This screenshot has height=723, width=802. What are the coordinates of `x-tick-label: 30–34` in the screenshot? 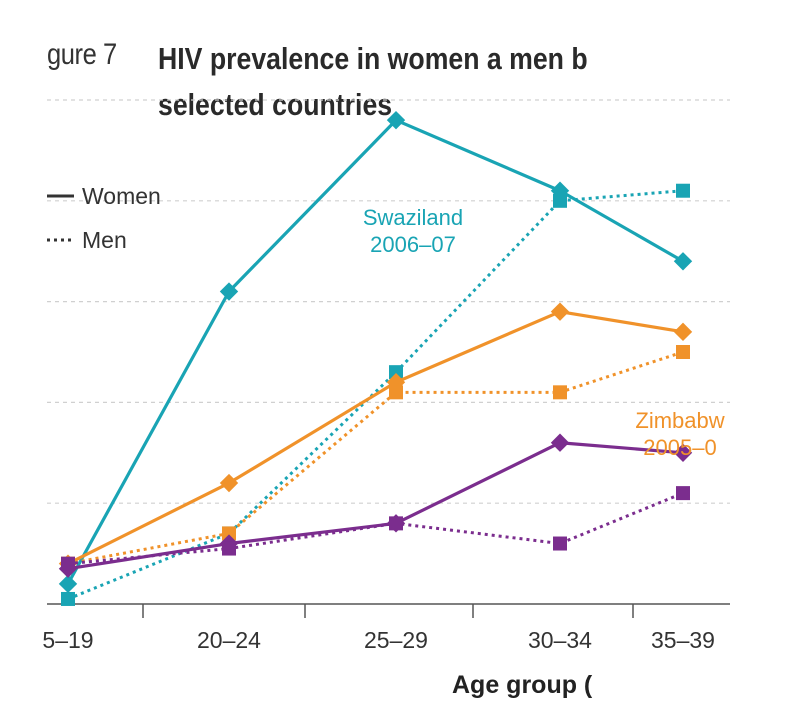 It's located at (560, 640).